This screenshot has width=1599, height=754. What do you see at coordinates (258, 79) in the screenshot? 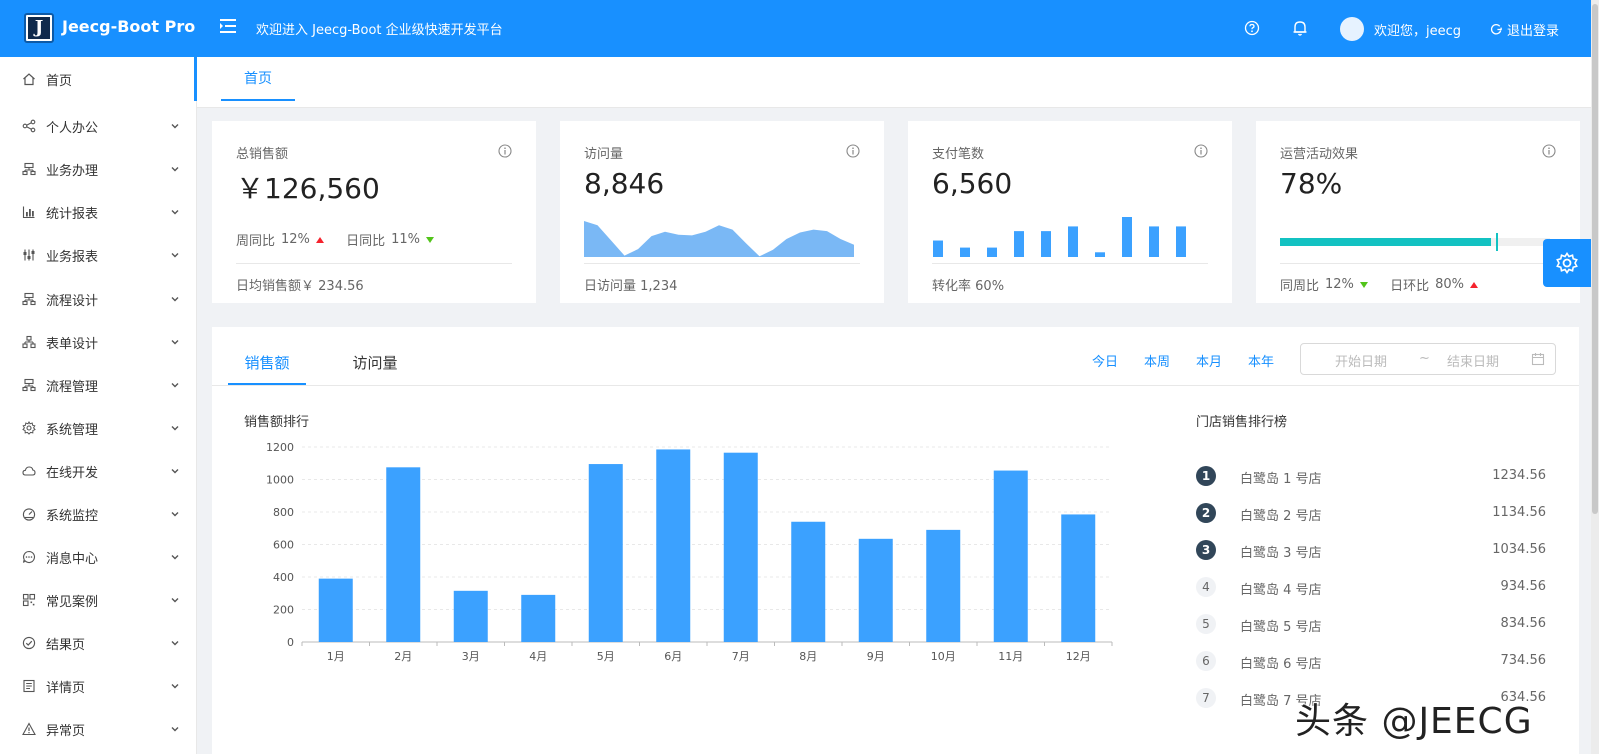
I see `tab-home: 首页` at bounding box center [258, 79].